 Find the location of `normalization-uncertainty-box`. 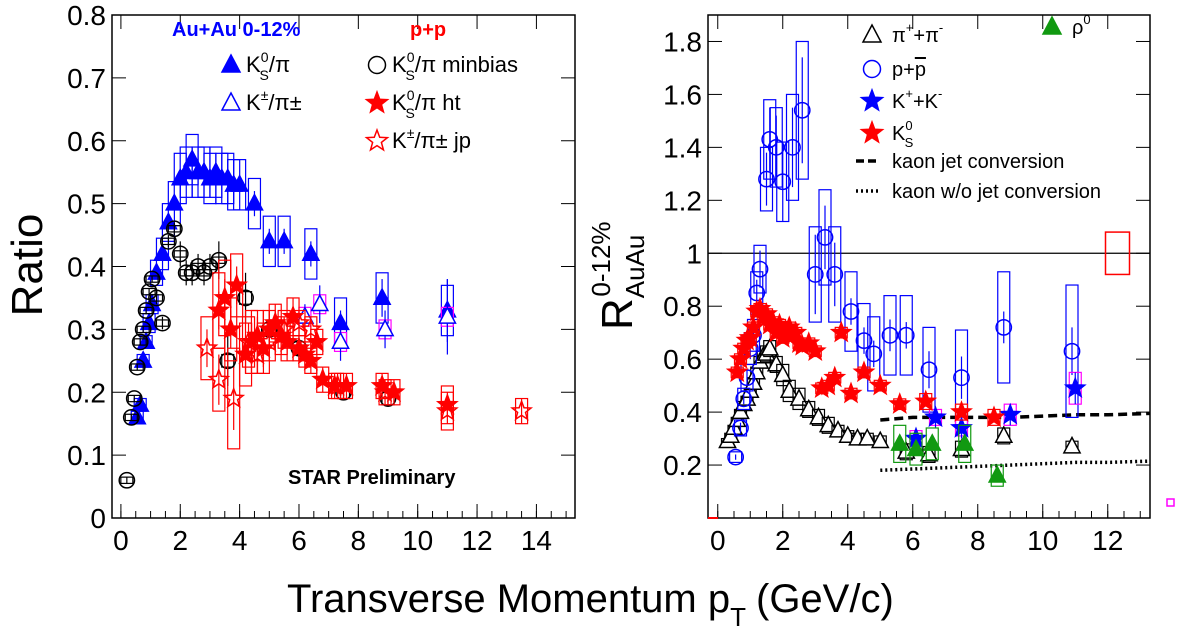

normalization-uncertainty-box is located at coordinates (1117, 253).